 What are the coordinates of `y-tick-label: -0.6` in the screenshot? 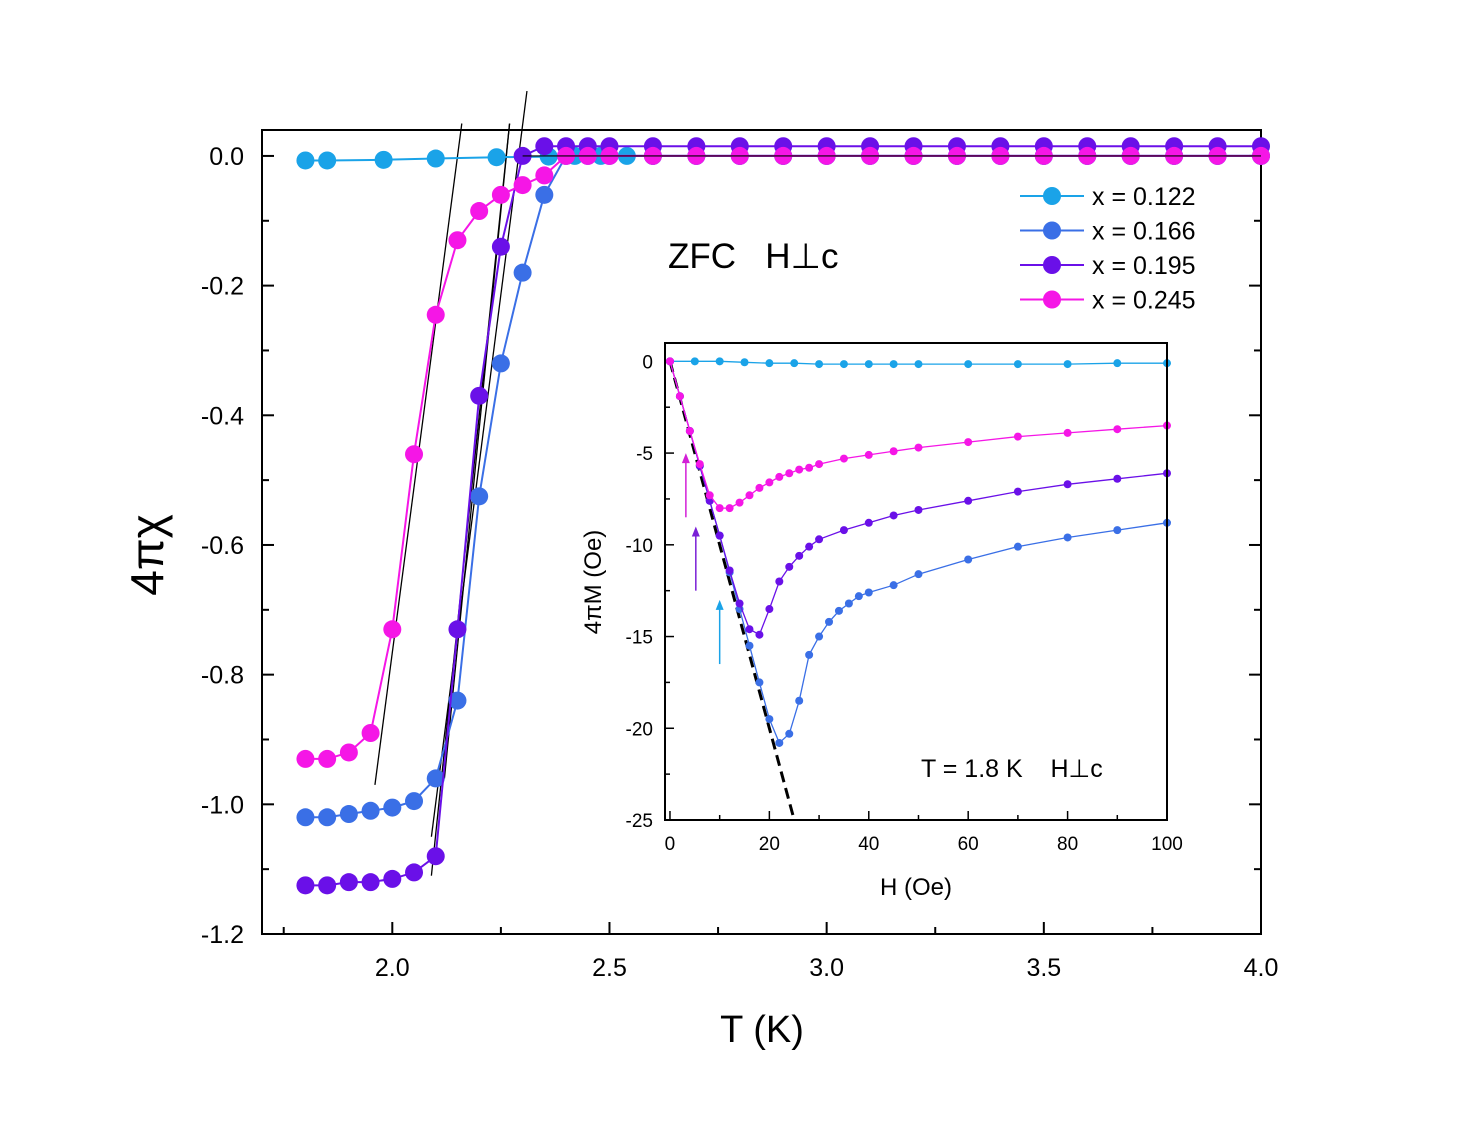 It's located at (222, 546).